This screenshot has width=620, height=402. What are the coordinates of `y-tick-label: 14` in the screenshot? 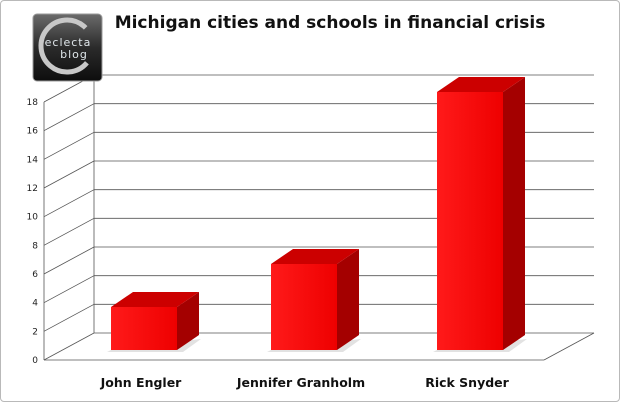 It's located at (33, 160).